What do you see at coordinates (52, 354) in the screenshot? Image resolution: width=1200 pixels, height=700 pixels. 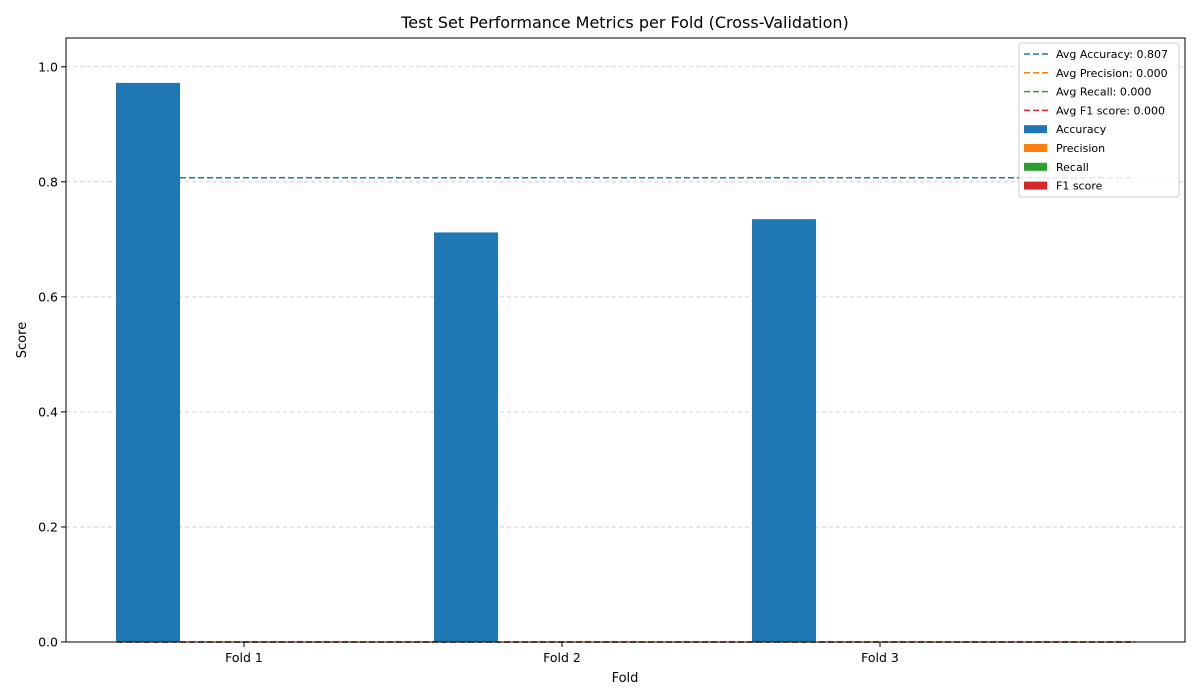 I see `y-axis-ticks: 0.0 0.2 0.4 0.6 0.8 1.0` at bounding box center [52, 354].